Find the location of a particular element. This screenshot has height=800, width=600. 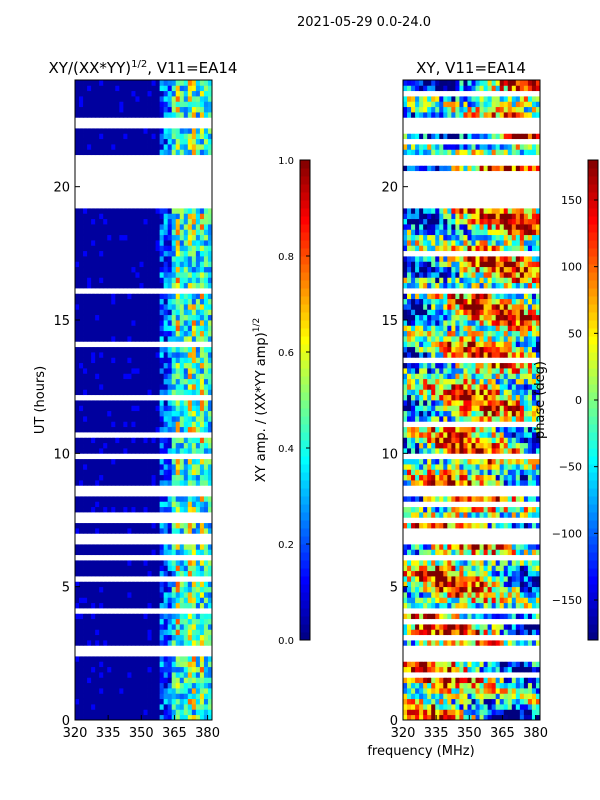

x-tick-label: 365 is located at coordinates (174, 733).